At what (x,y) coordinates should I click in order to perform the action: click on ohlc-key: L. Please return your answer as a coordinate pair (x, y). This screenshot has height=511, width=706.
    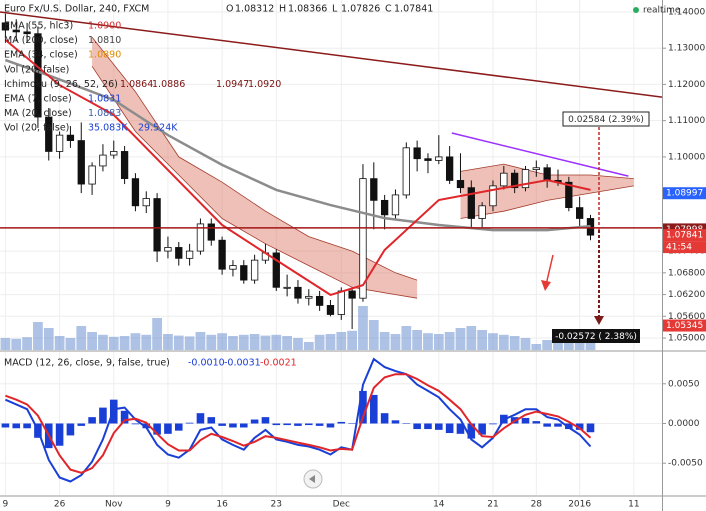
    Looking at the image, I should click on (335, 9).